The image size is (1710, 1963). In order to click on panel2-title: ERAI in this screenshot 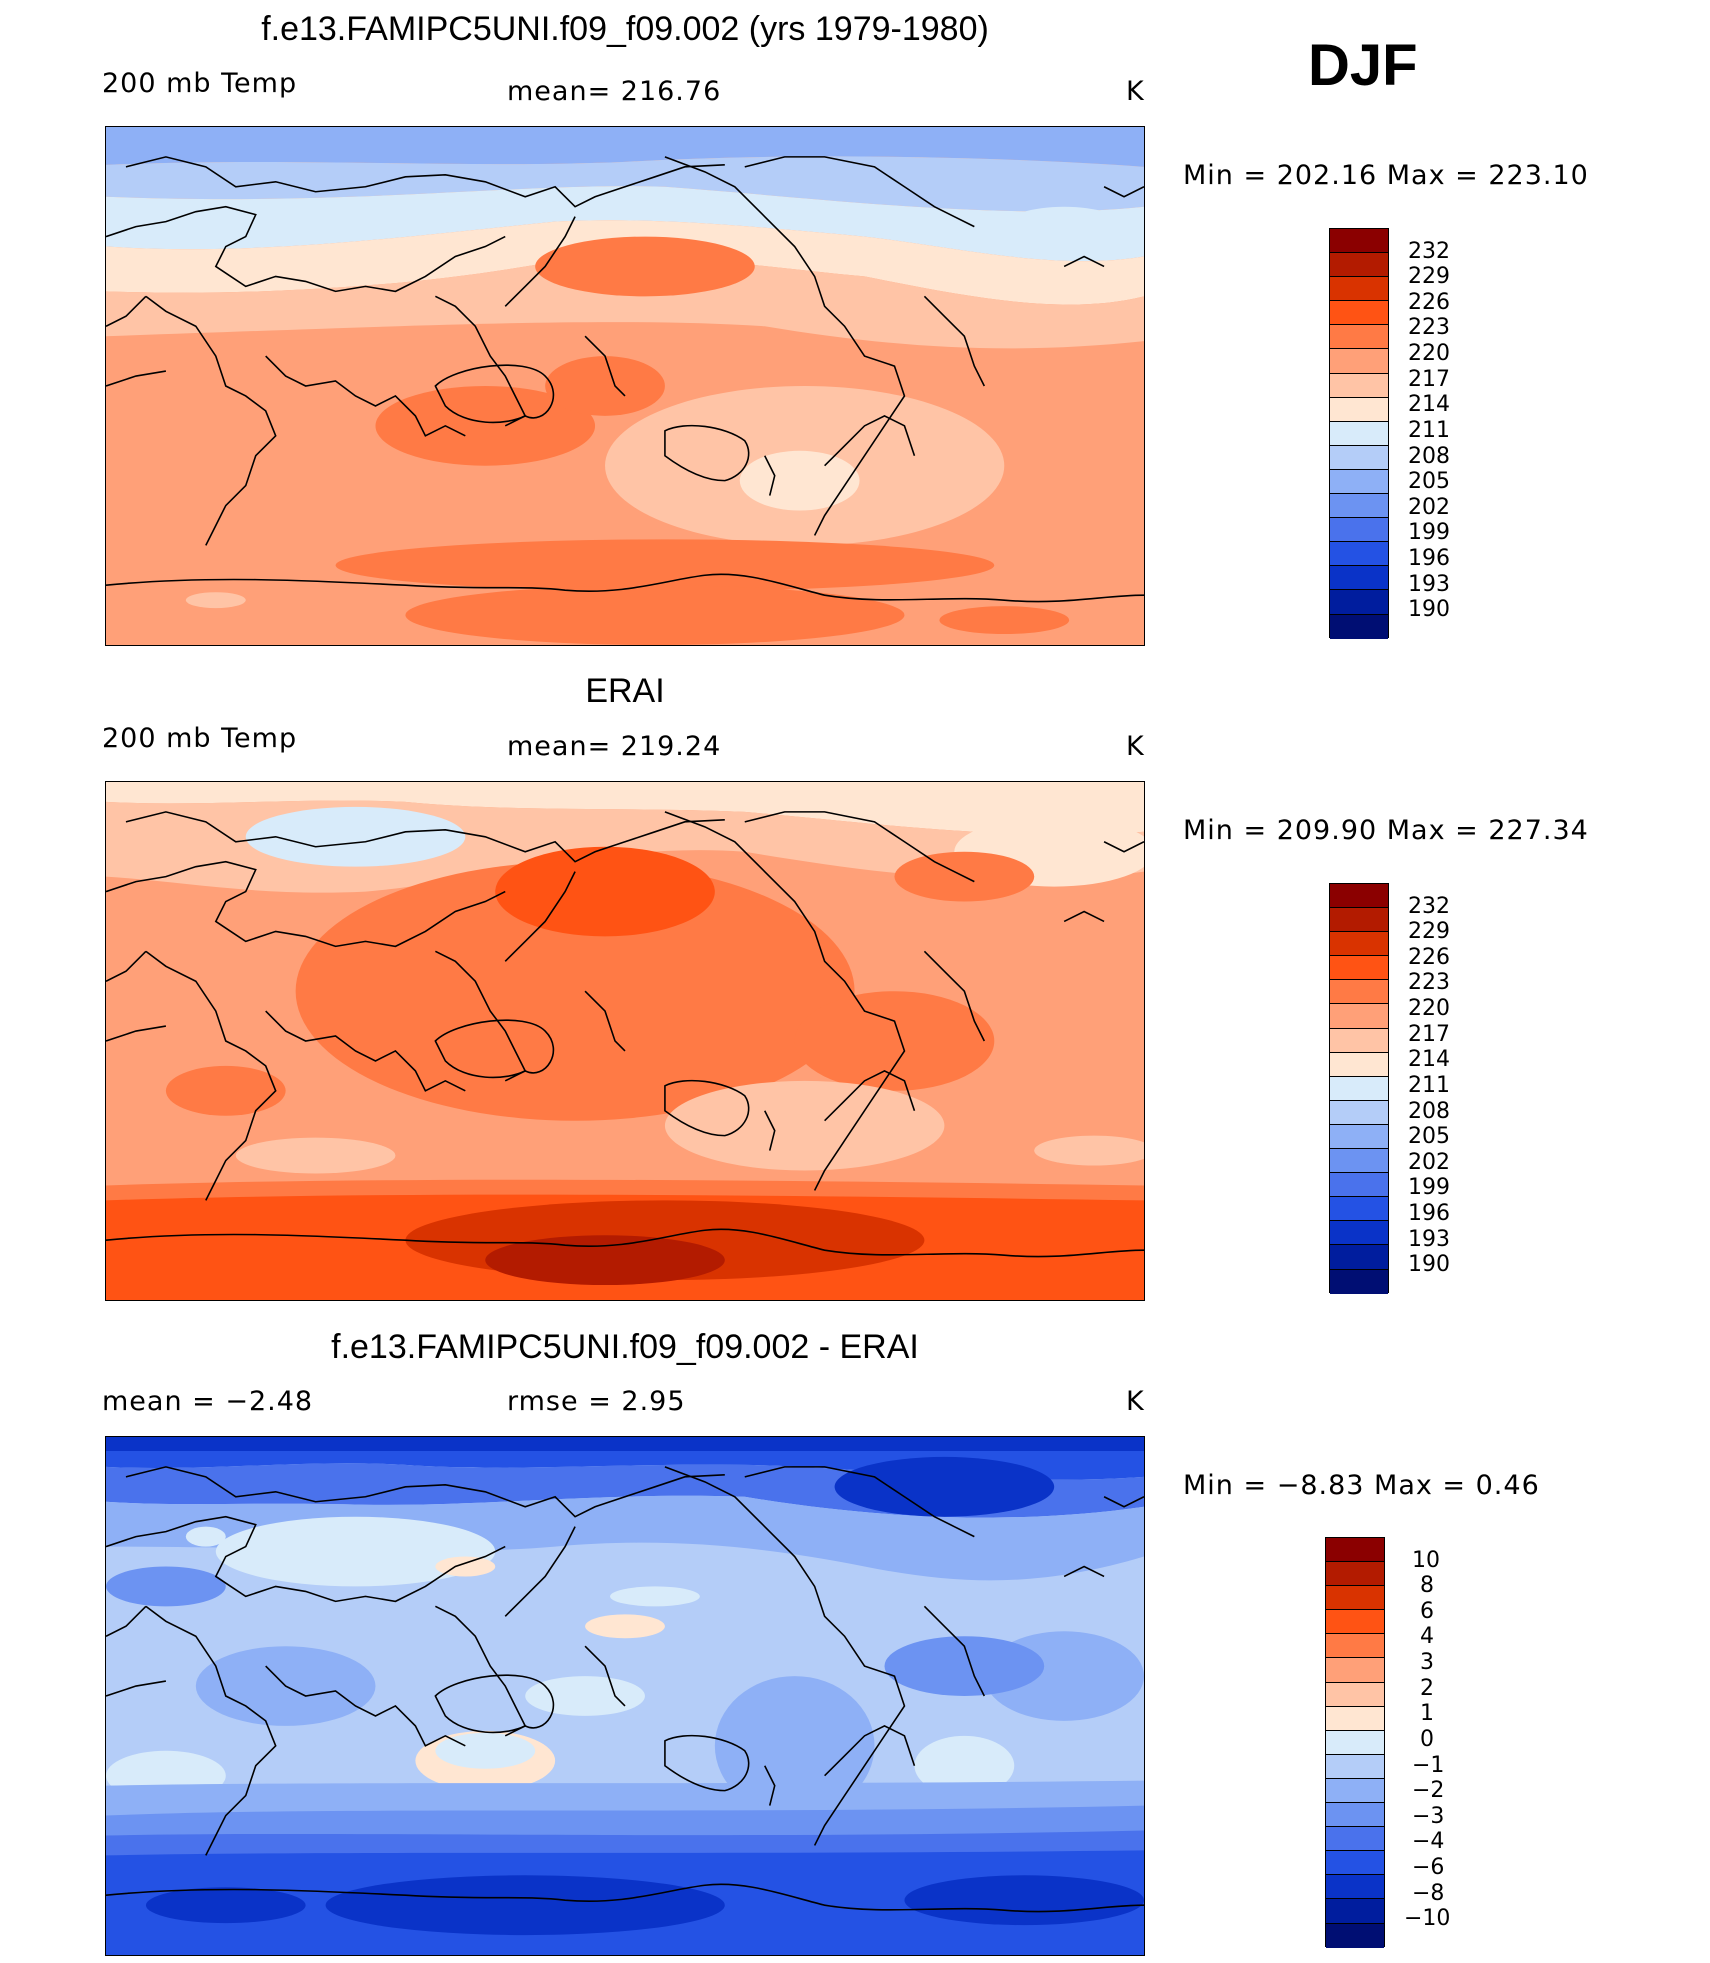, I will do `click(625, 691)`.